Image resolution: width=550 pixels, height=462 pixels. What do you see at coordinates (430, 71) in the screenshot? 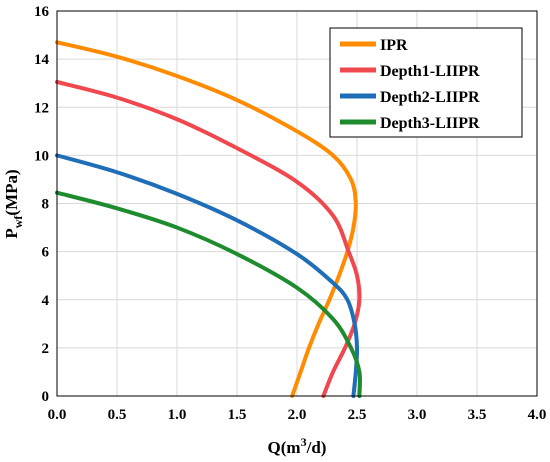
I see `legend-label-depth1-liipr: Depth1-LIIPR` at bounding box center [430, 71].